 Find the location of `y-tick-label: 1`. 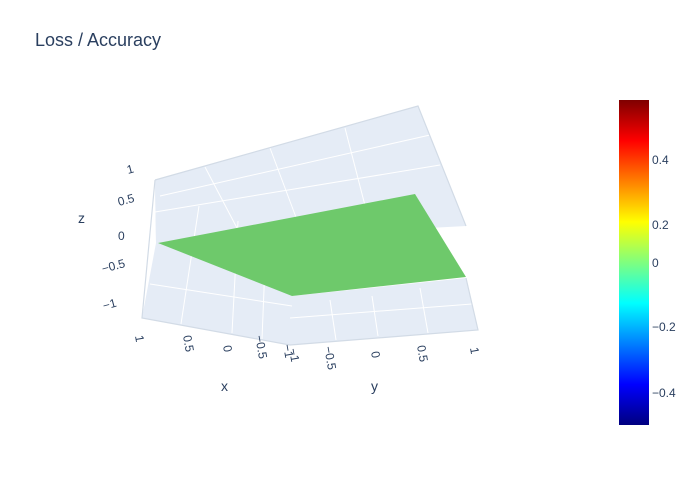

y-tick-label: 1 is located at coordinates (474, 350).